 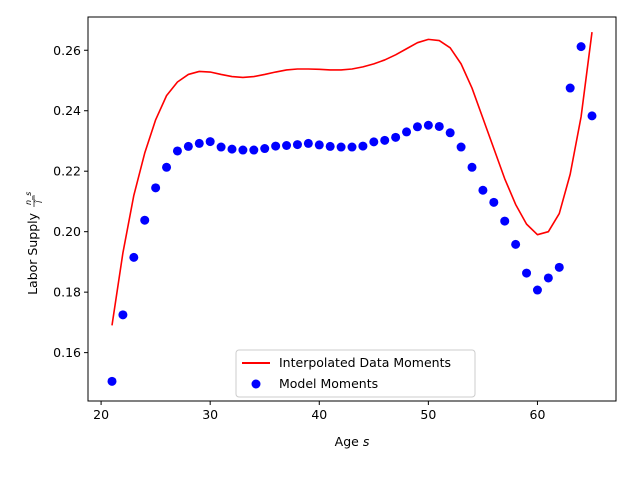 What do you see at coordinates (210, 414) in the screenshot?
I see `x-tick-label: 30` at bounding box center [210, 414].